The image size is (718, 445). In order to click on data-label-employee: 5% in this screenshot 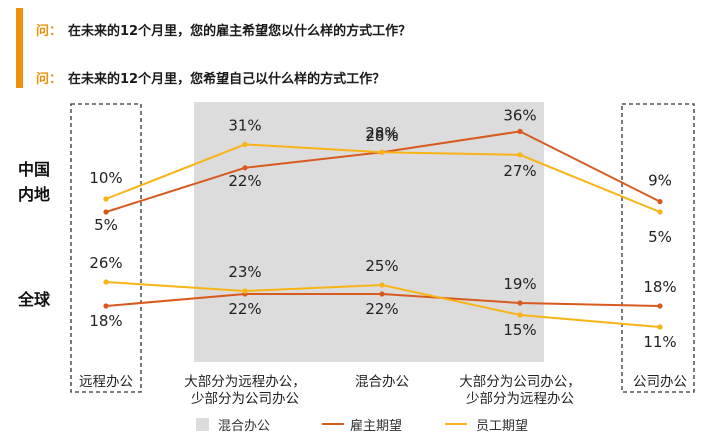, I will do `click(660, 237)`.